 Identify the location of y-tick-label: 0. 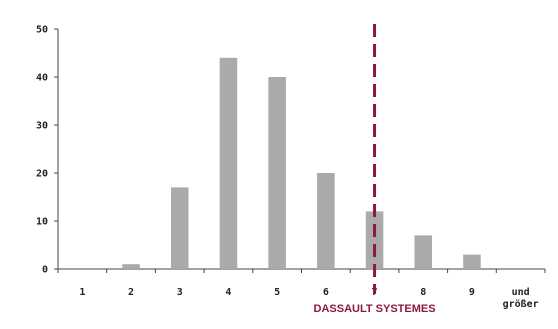
(45, 270).